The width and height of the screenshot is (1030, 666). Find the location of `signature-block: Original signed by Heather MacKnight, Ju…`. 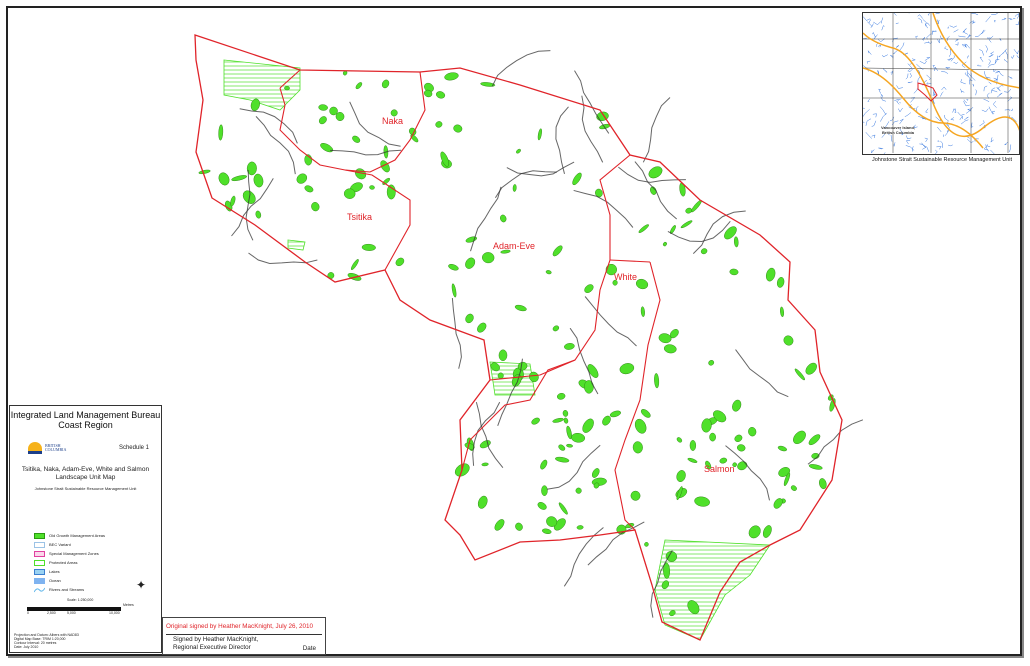

signature-block: Original signed by Heather MacKnight, Ju… is located at coordinates (244, 636).